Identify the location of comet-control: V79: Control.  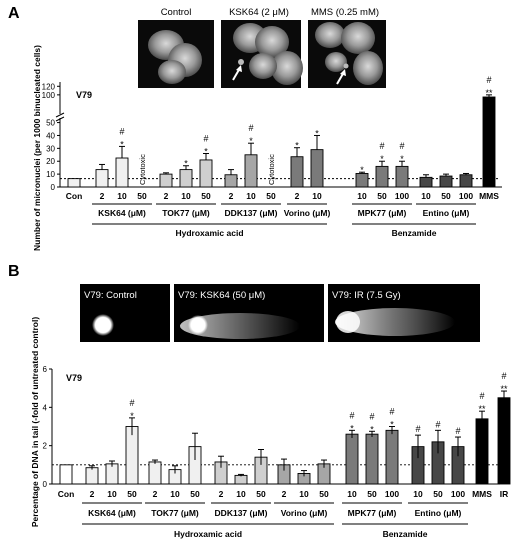
(125, 313).